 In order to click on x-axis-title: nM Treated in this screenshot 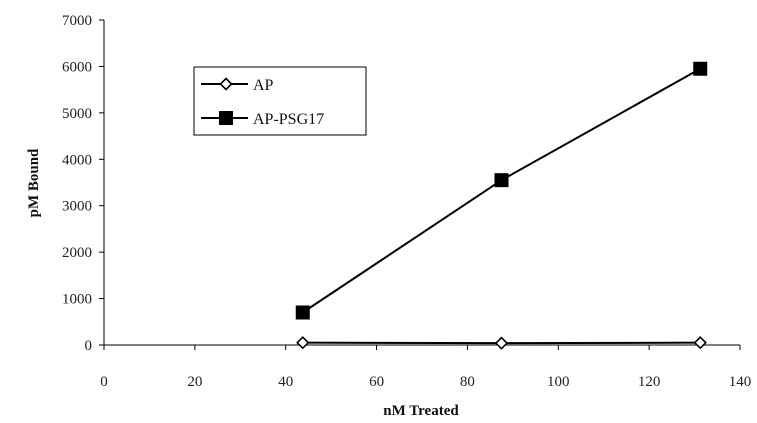, I will do `click(421, 411)`.